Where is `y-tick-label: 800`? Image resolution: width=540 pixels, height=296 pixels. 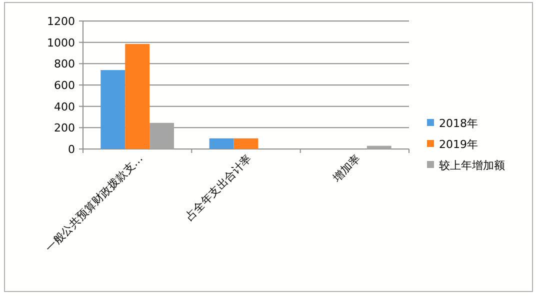
y-tick-label: 800 is located at coordinates (64, 64).